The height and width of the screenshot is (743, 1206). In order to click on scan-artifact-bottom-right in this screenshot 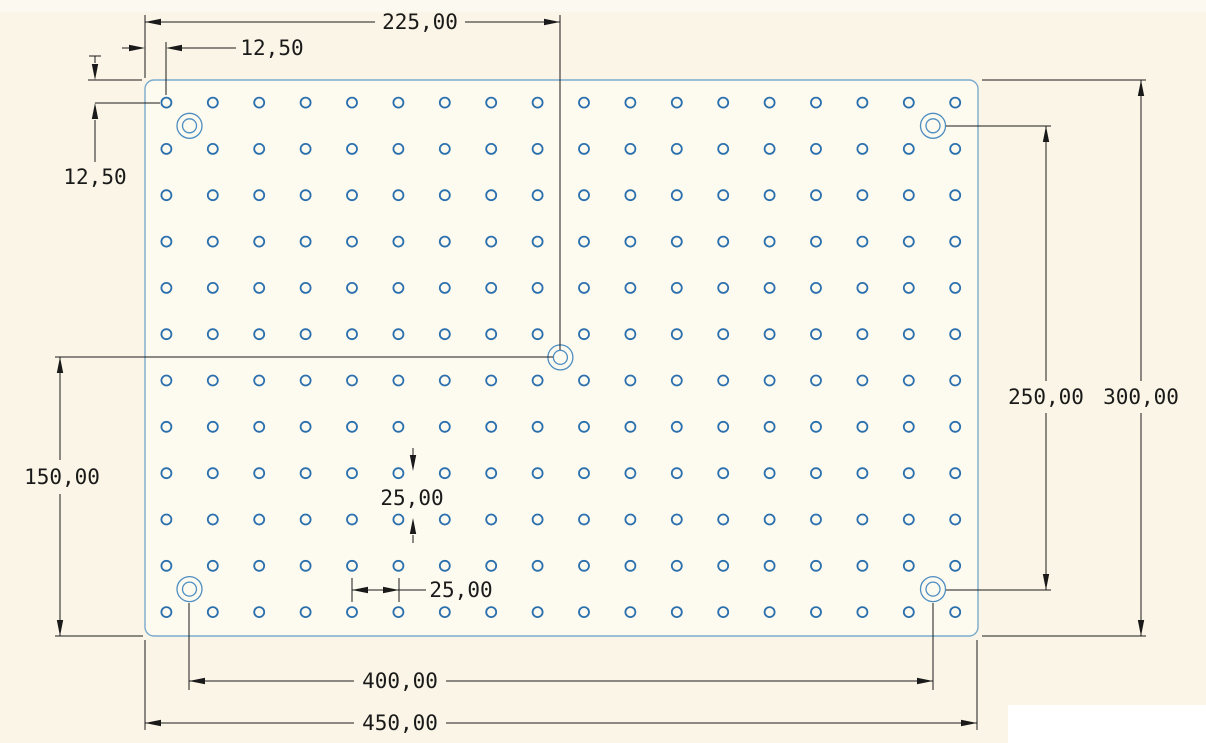, I will do `click(1107, 724)`.